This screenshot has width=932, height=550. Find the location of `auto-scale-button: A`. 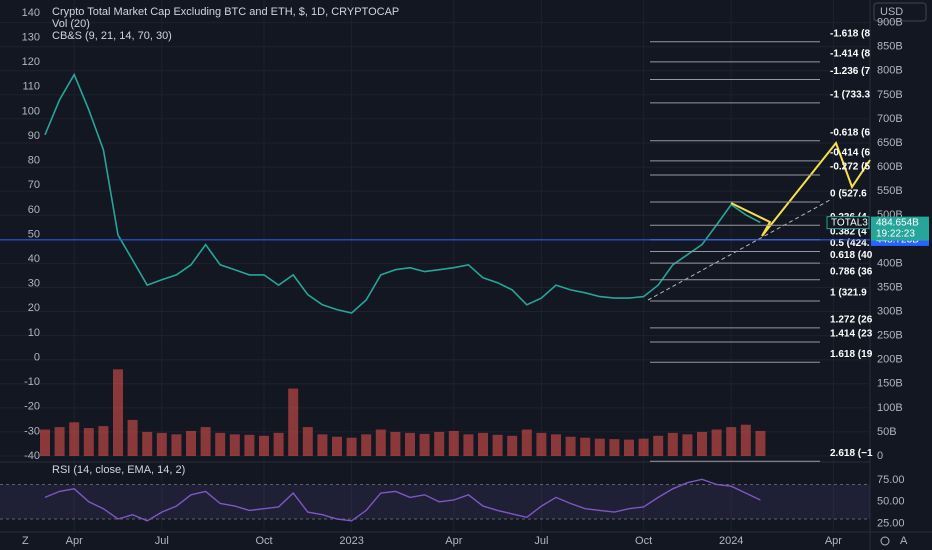

auto-scale-button: A is located at coordinates (904, 541).